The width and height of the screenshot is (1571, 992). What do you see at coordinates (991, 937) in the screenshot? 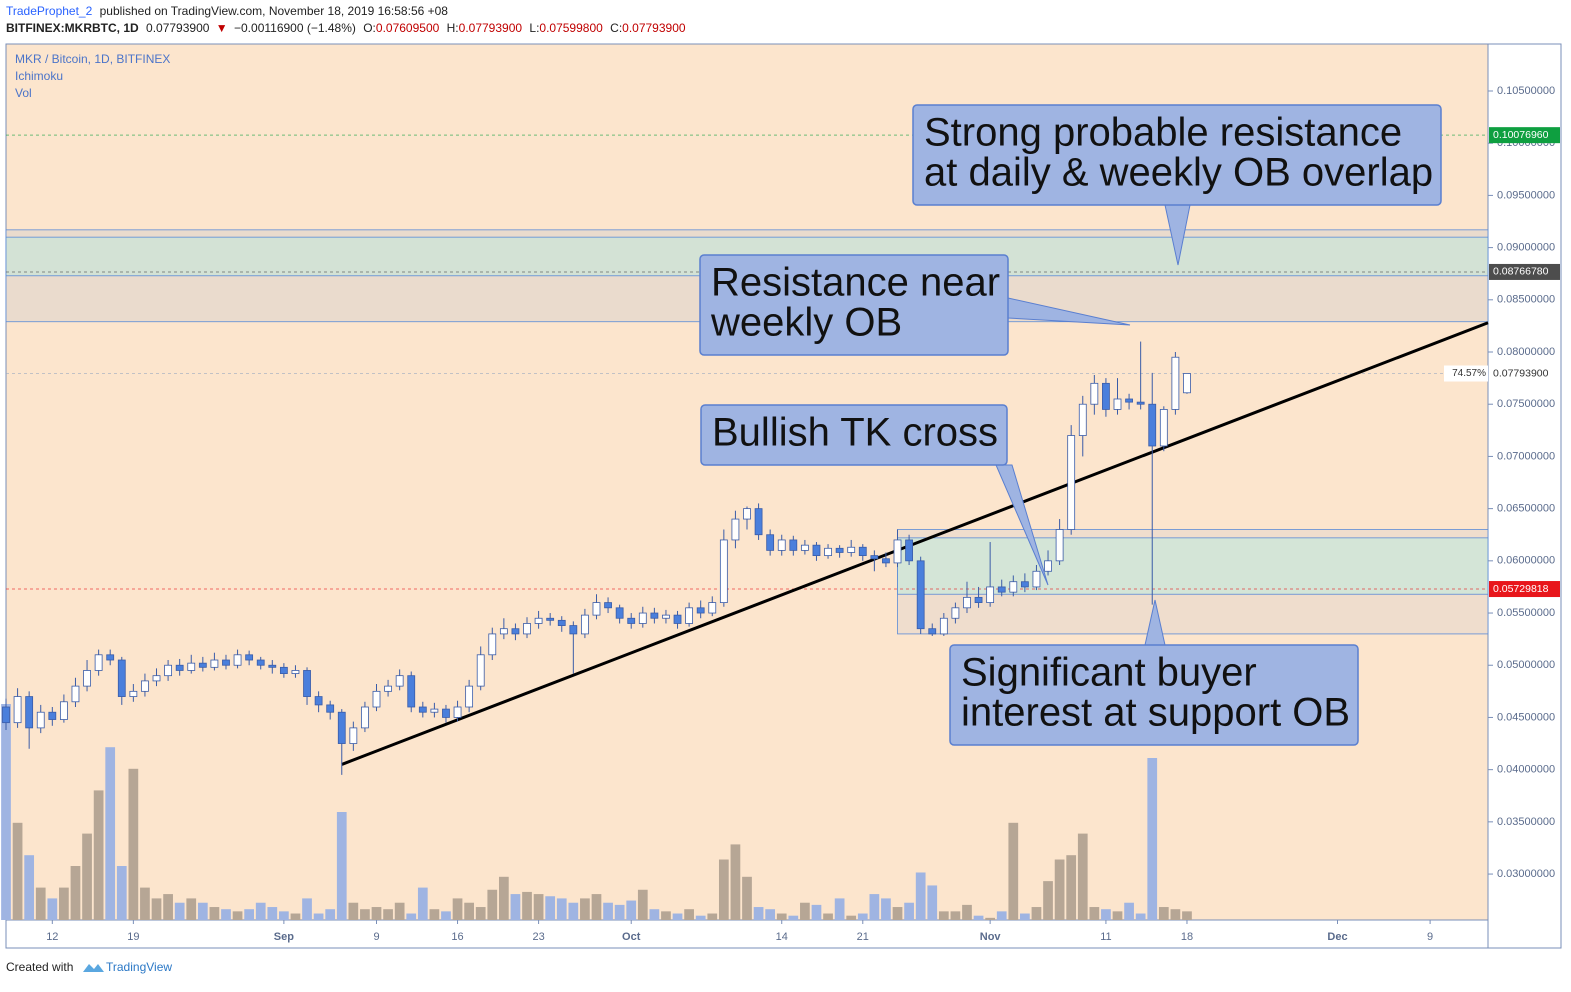
I see `x-tick-label: Nov` at bounding box center [991, 937].